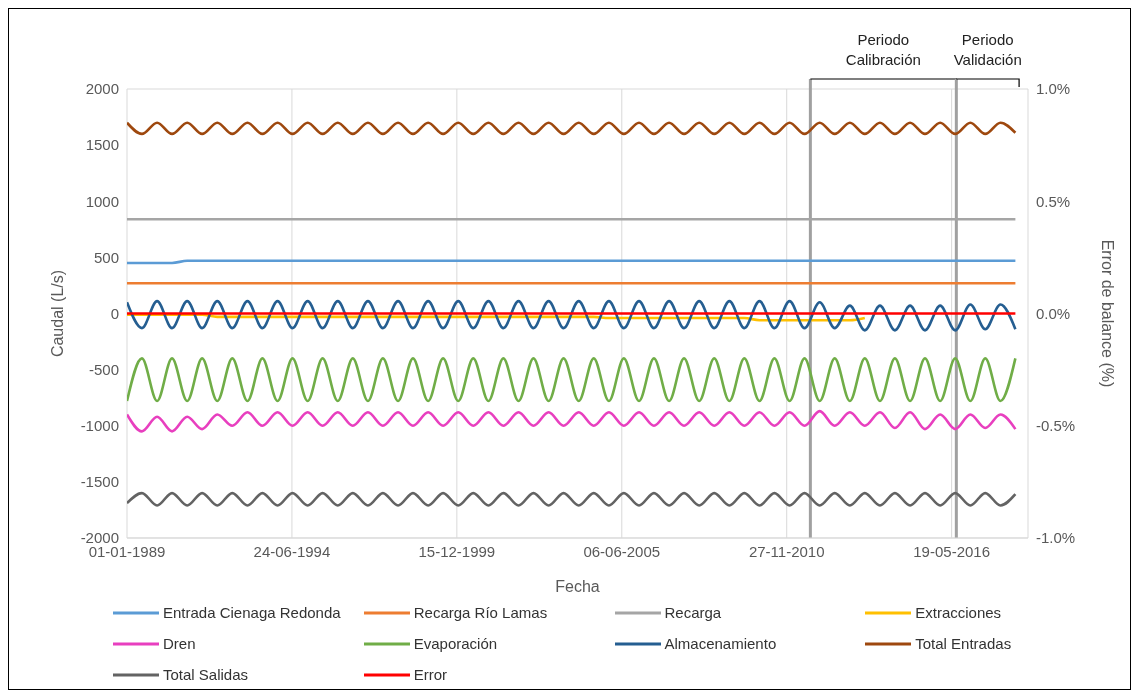 The width and height of the screenshot is (1139, 698). What do you see at coordinates (57, 313) in the screenshot?
I see `y-axis-title: Caudal (L/s)` at bounding box center [57, 313].